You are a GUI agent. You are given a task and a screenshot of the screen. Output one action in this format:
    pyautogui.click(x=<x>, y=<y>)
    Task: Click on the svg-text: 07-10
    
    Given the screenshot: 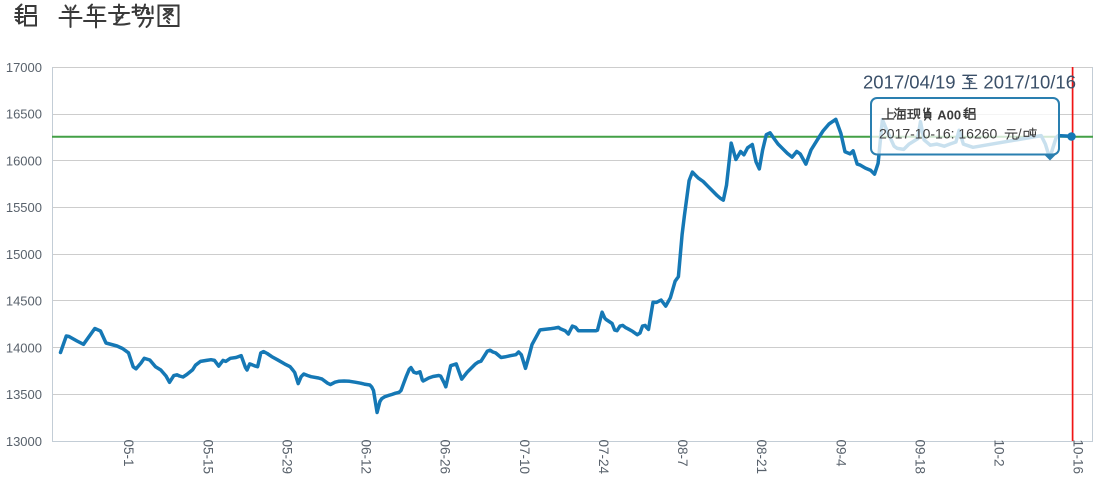 What is the action you would take?
    pyautogui.click(x=524, y=457)
    